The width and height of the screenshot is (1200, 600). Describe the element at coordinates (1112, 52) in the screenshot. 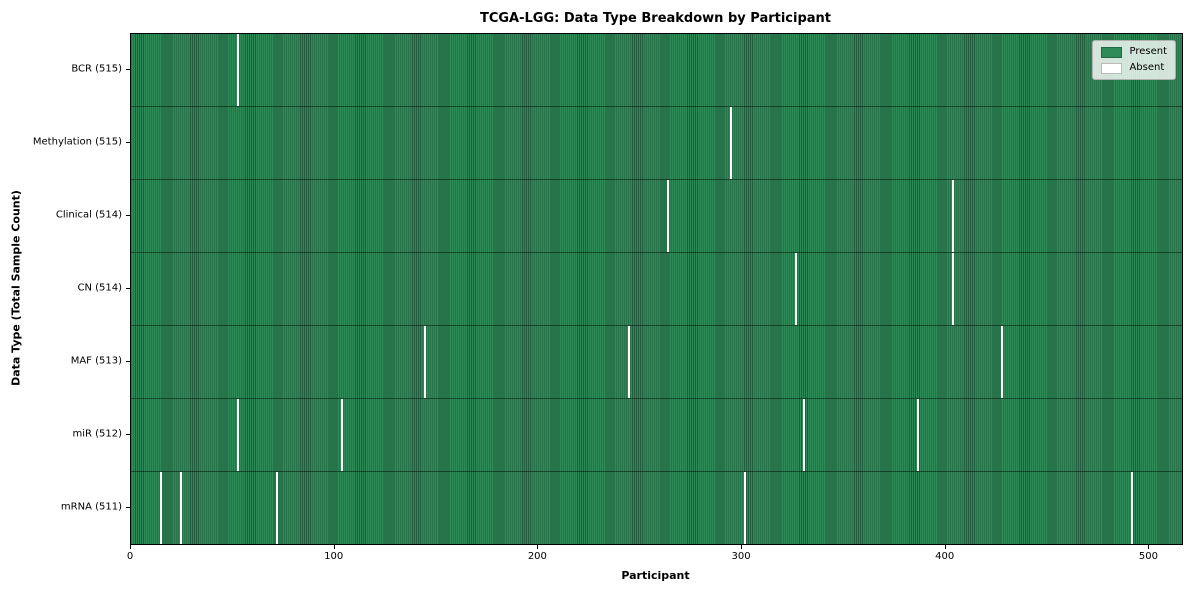

I see `present-swatch` at that location.